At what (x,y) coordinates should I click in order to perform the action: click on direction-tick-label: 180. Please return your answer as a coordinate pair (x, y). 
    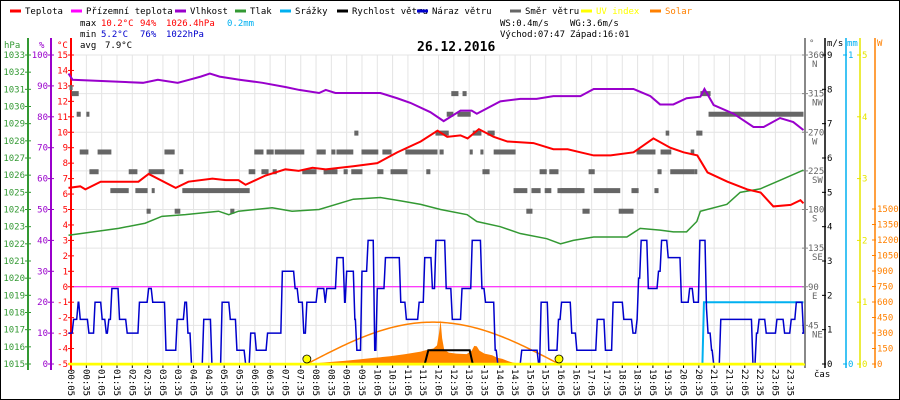
    Looking at the image, I should click on (816, 211).